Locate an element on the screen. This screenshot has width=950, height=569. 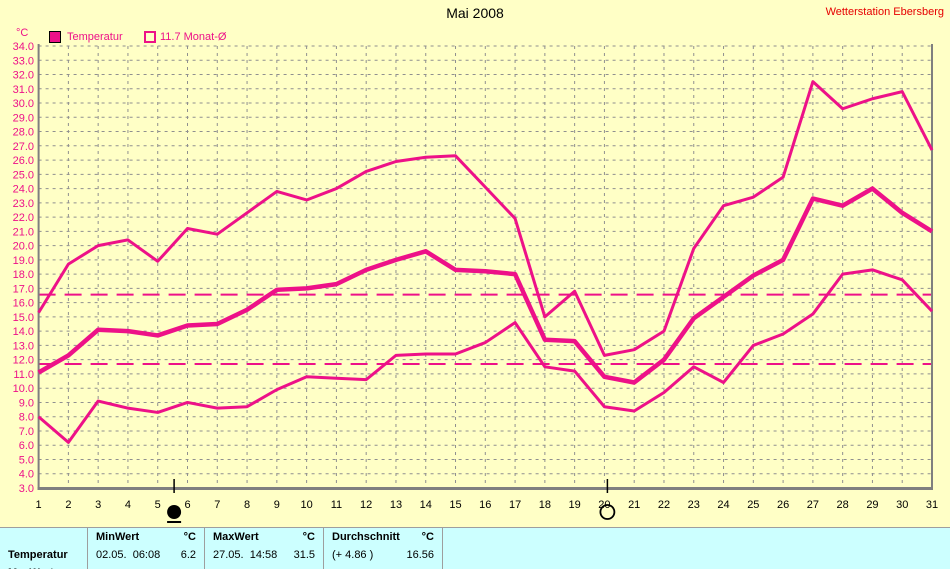
maxwert-header-label: MaxWert is located at coordinates (236, 537).